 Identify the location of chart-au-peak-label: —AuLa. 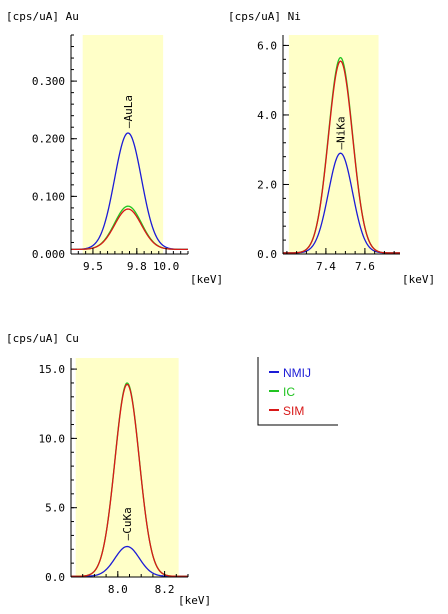
(128, 111).